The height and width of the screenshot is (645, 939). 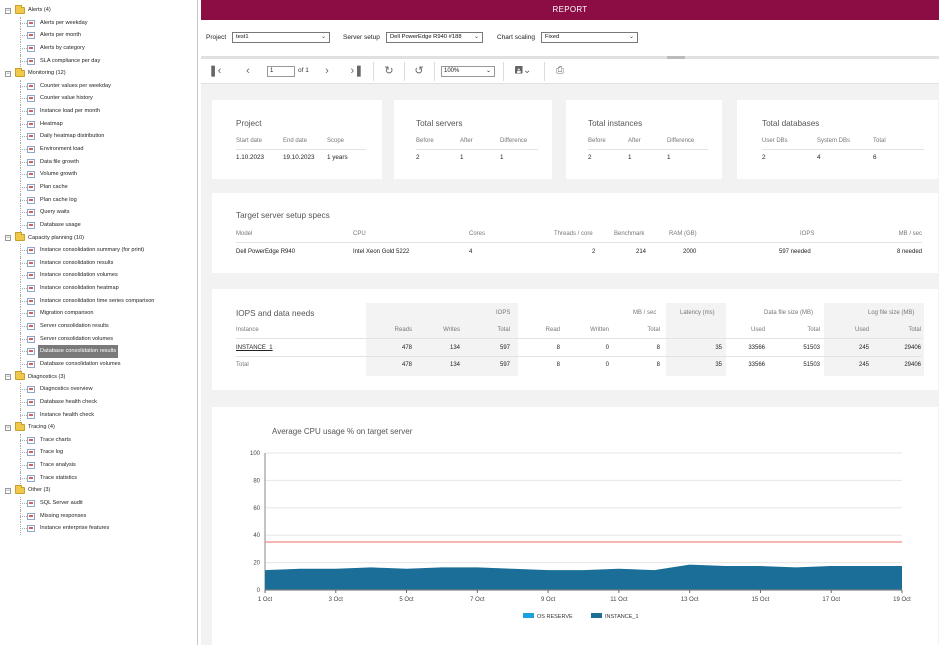 What do you see at coordinates (98, 276) in the screenshot?
I see `tree-item: Instance consolidation volumes` at bounding box center [98, 276].